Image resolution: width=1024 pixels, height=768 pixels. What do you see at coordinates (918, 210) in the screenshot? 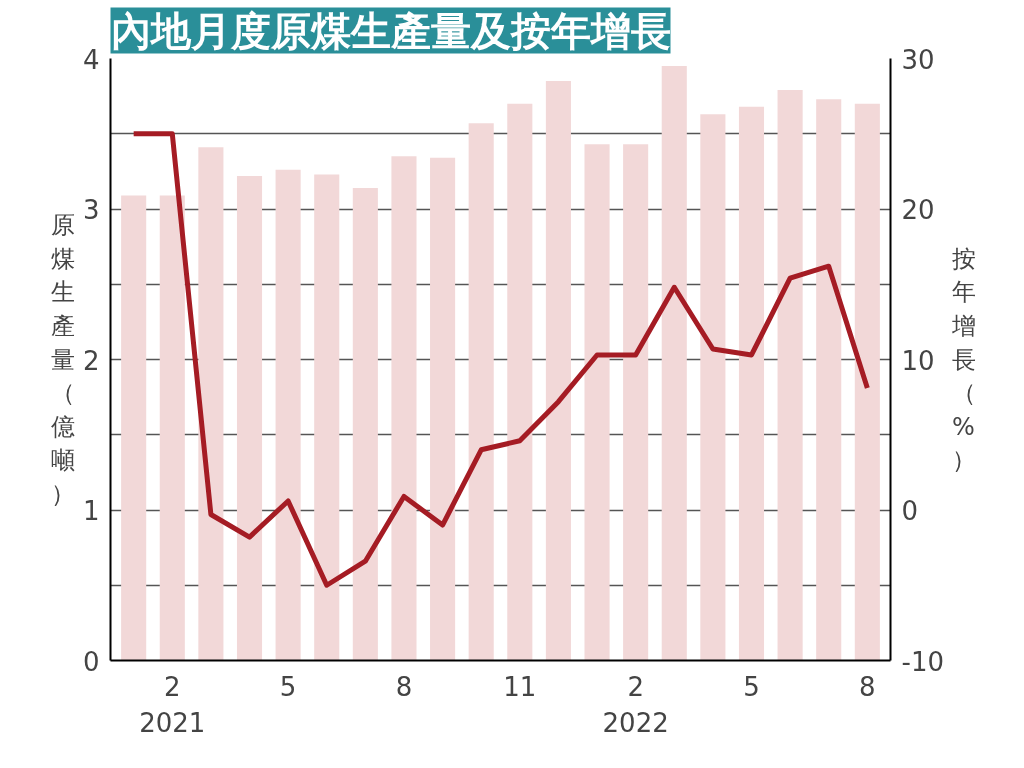
I see `y2-tick-label: 20` at bounding box center [918, 210].